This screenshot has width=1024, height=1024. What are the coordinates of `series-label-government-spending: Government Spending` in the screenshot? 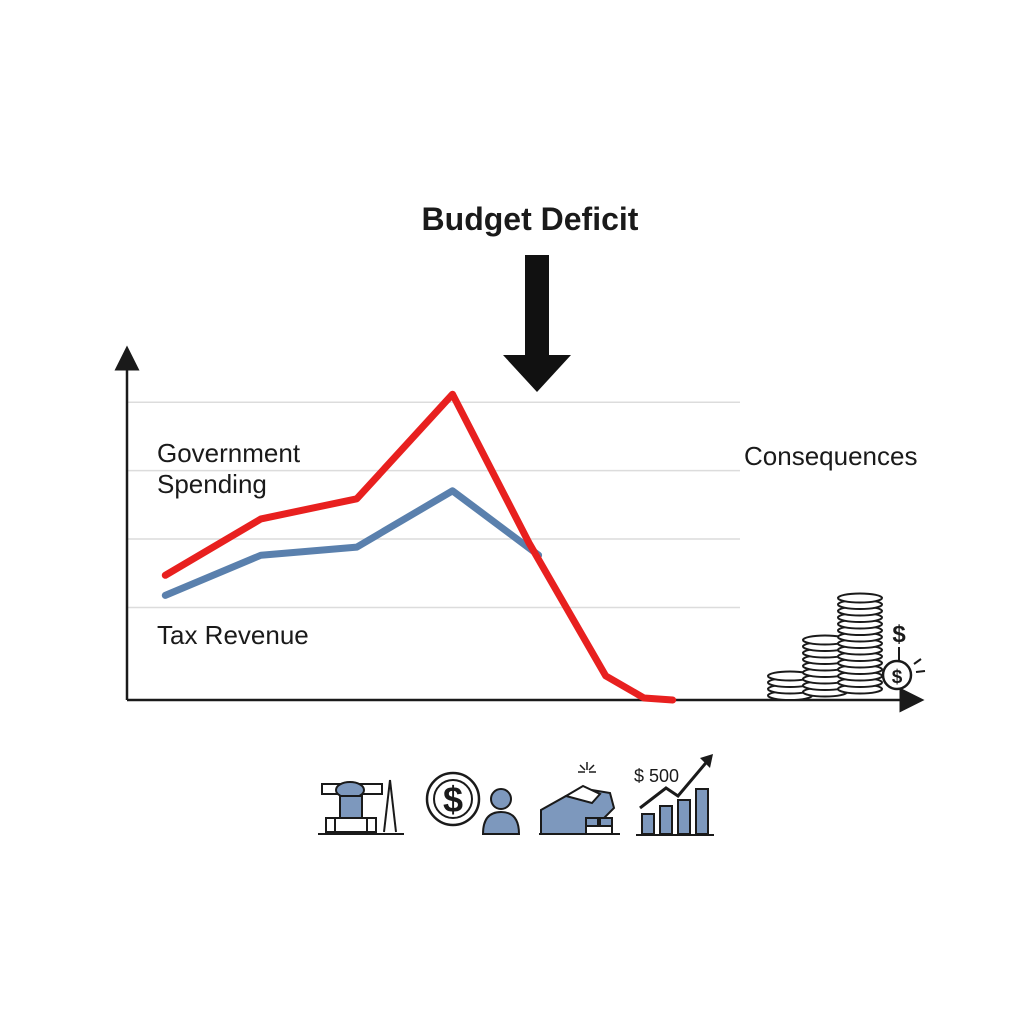 It's located at (232, 468).